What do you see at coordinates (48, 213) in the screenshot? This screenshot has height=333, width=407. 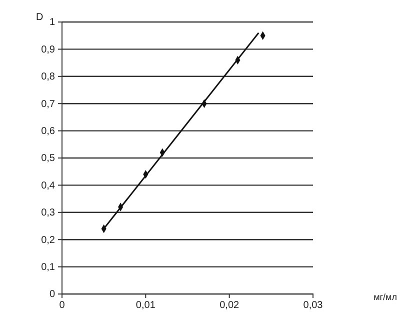 I see `y-tick-label: 0,3` at bounding box center [48, 213].